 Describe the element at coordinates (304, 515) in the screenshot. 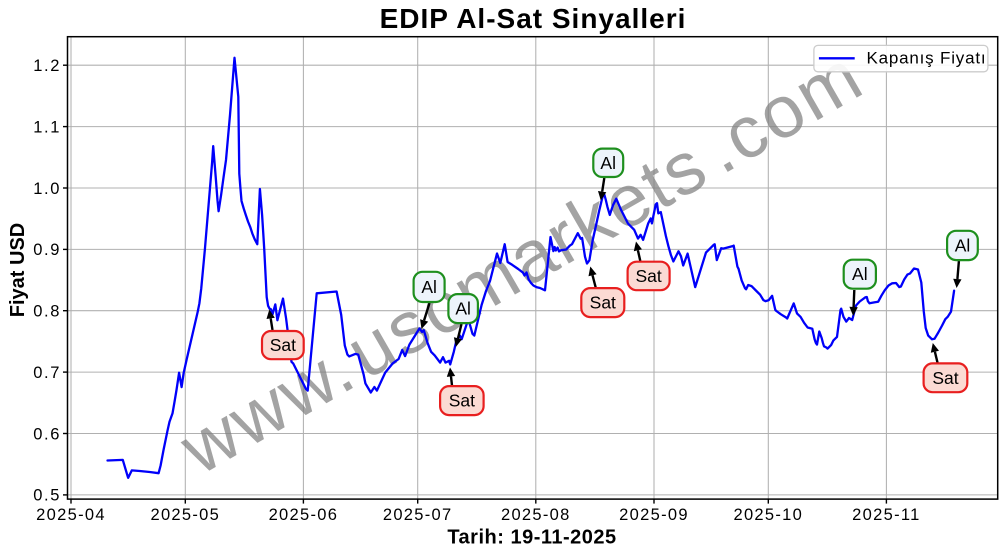

I see `svg-text: 2025-06` at that location.